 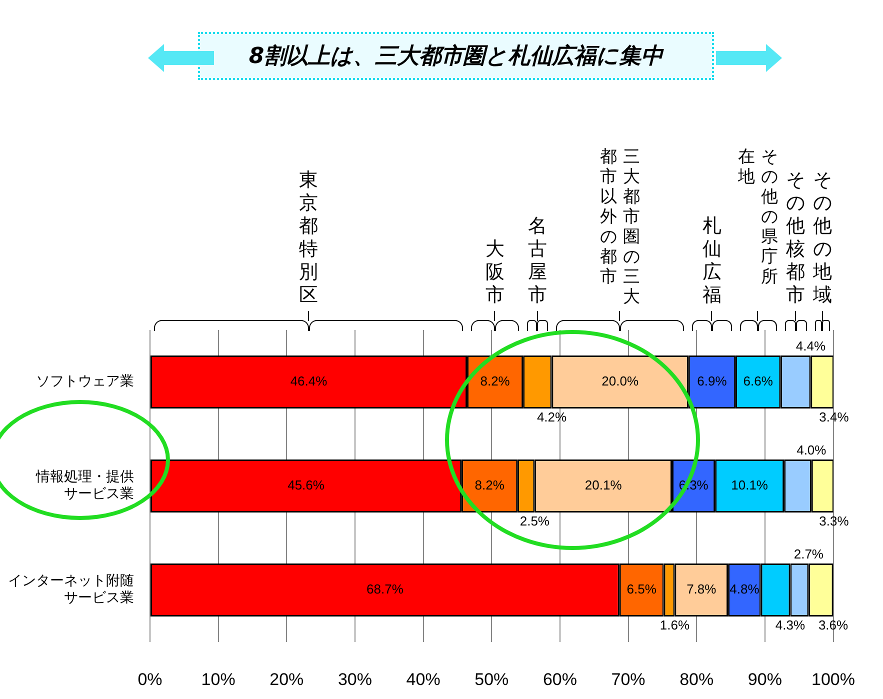 What do you see at coordinates (287, 679) in the screenshot?
I see `x-tick-label: 20%` at bounding box center [287, 679].